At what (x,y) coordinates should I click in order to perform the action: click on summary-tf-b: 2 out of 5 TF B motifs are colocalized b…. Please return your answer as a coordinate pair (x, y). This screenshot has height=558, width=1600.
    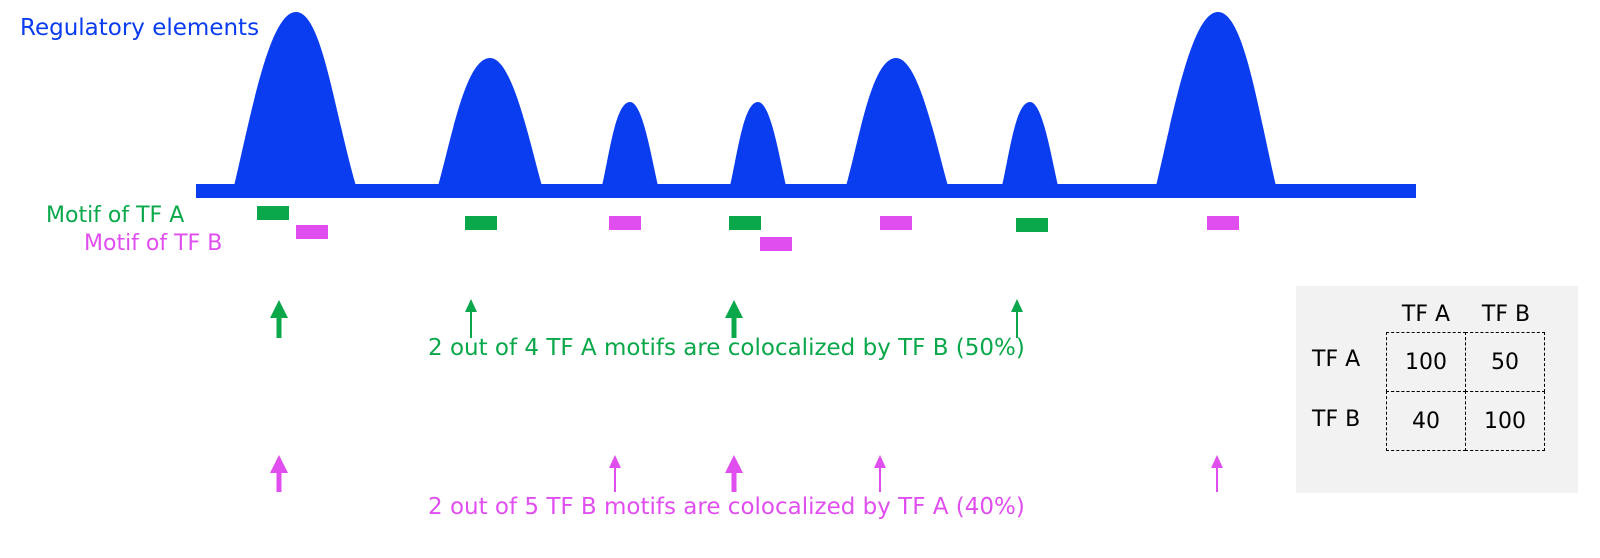
    Looking at the image, I should click on (726, 507).